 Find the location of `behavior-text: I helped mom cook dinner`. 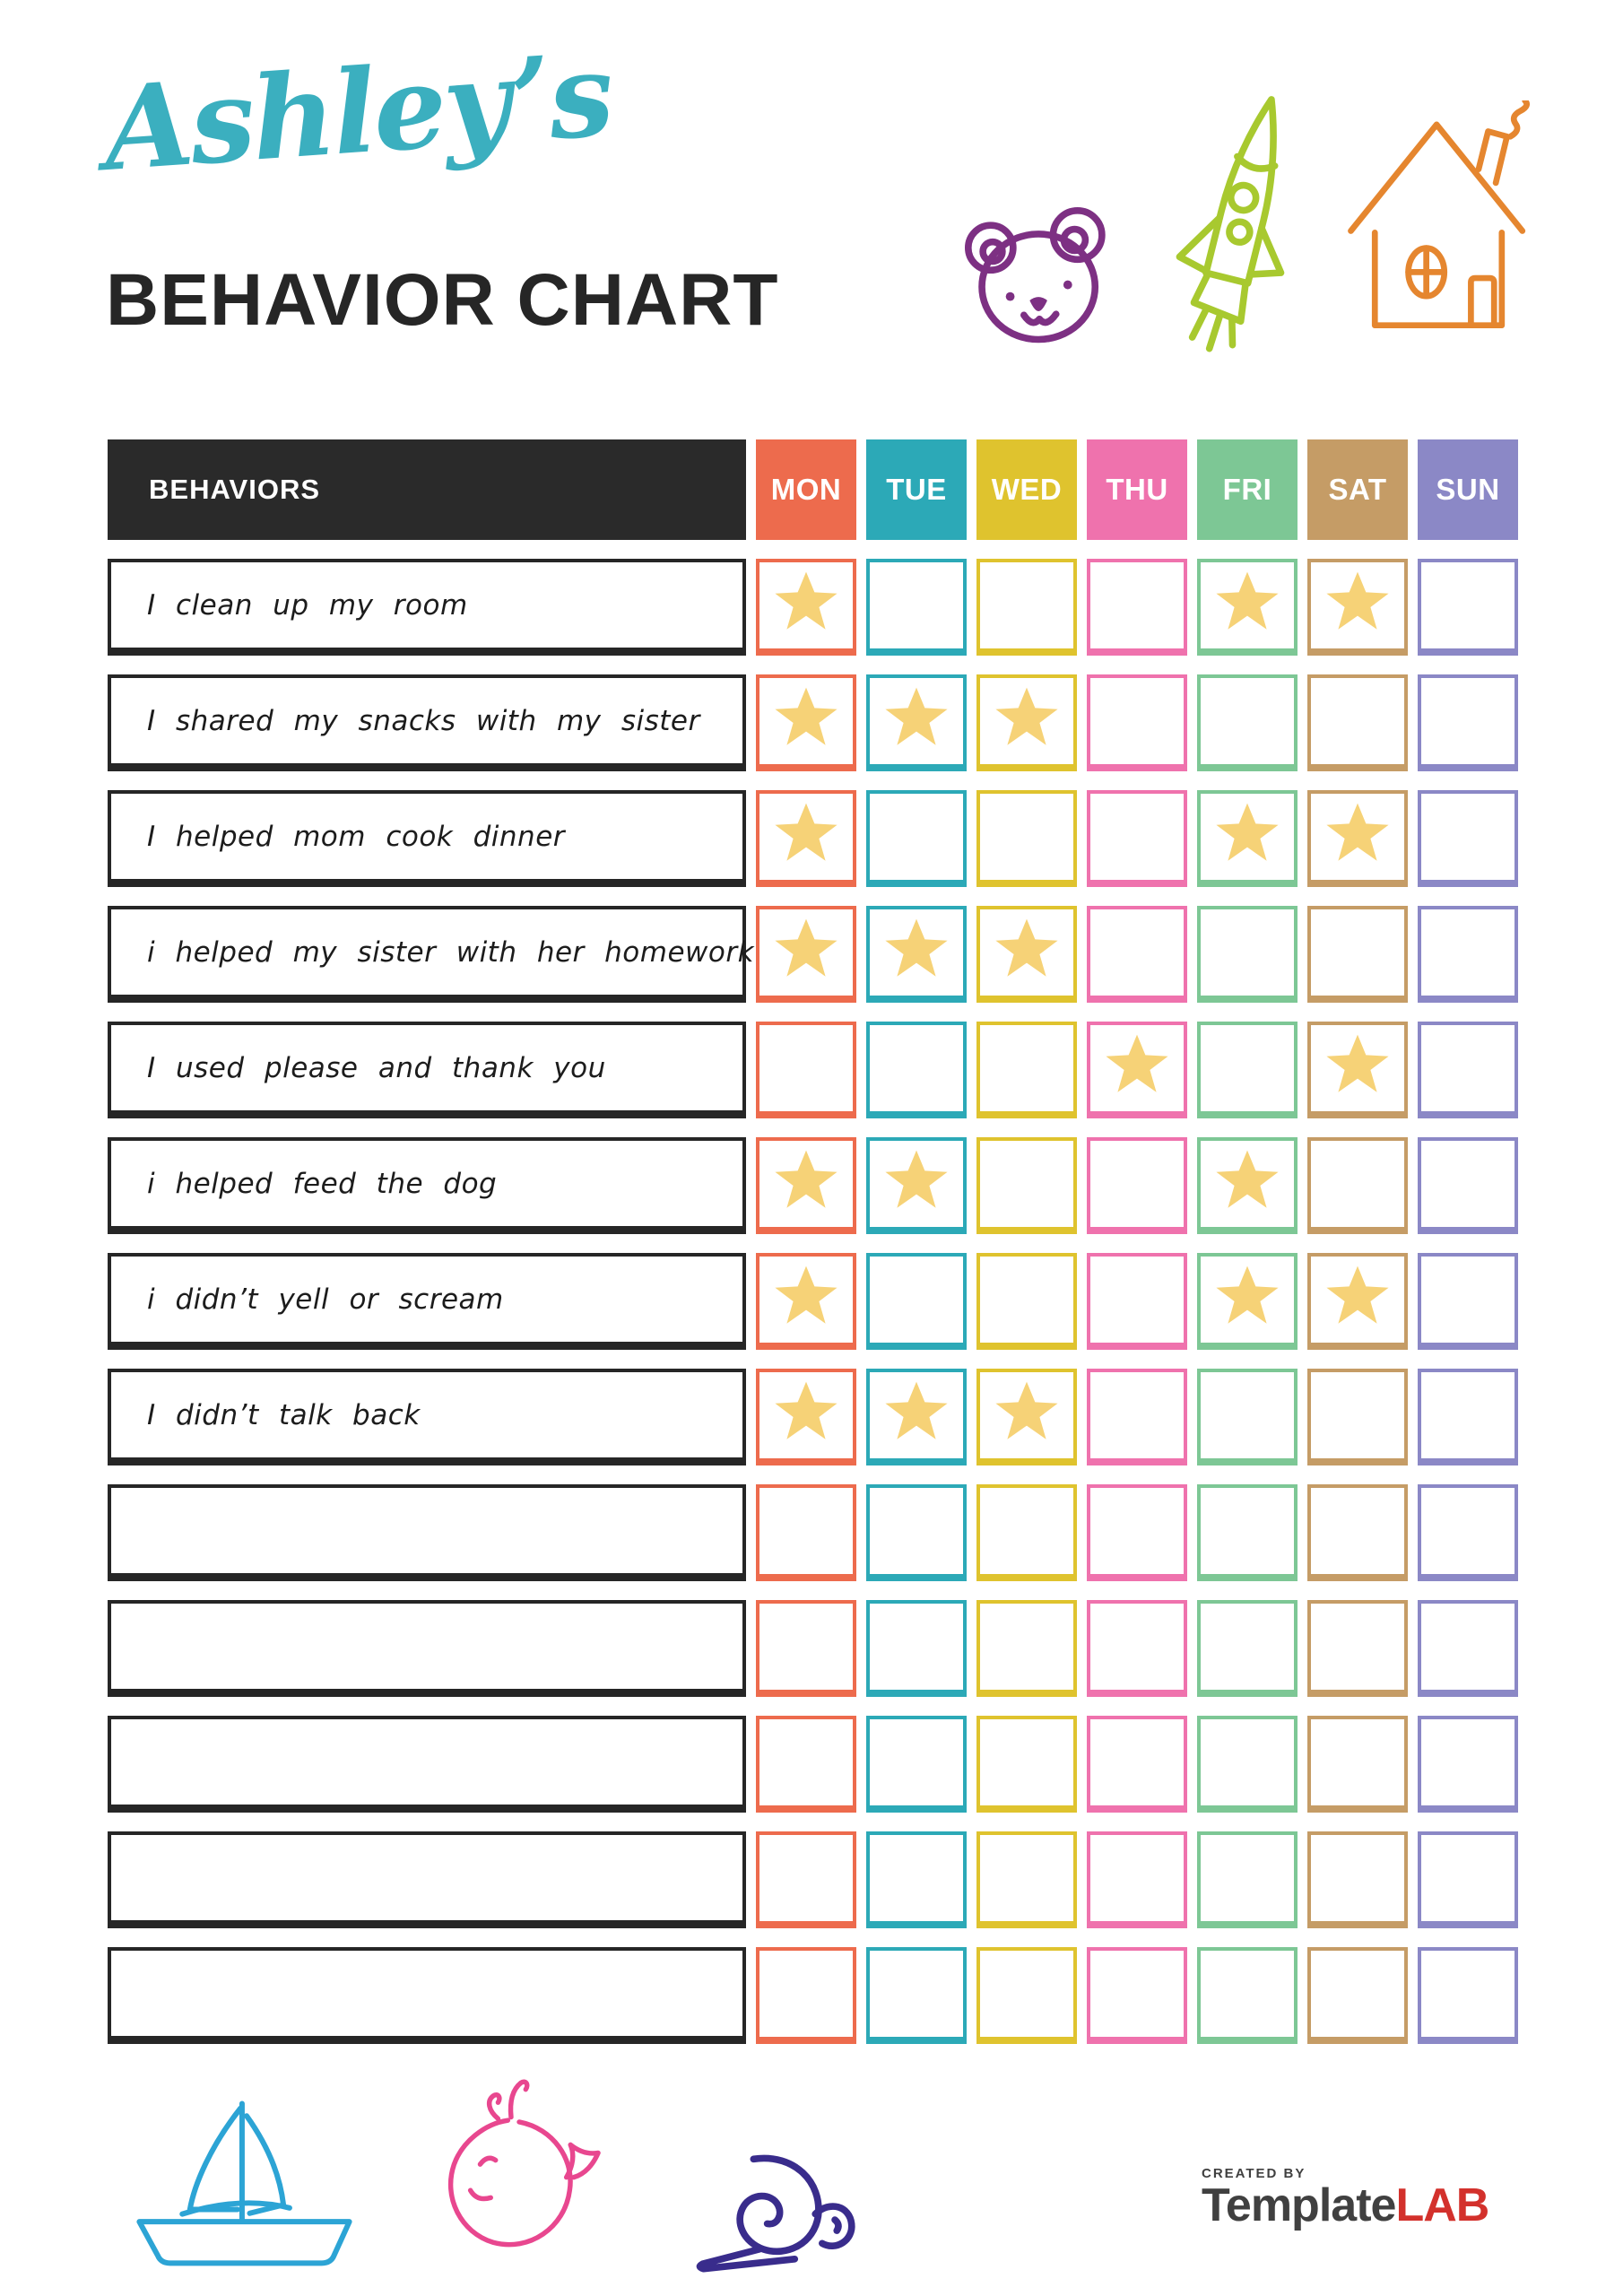

behavior-text: I helped mom cook dinner is located at coordinates (356, 836).